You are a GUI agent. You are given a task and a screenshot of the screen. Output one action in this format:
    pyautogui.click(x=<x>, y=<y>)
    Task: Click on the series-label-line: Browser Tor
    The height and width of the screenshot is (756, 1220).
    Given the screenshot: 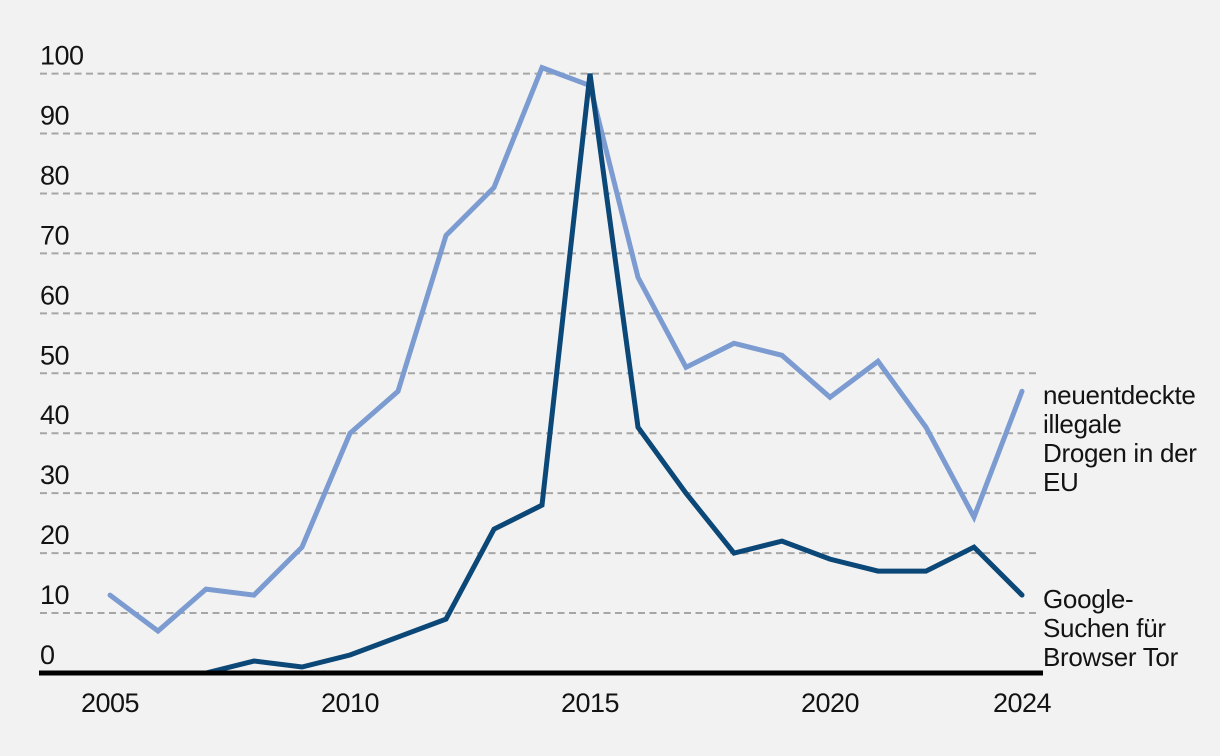 What is the action you would take?
    pyautogui.click(x=1110, y=657)
    